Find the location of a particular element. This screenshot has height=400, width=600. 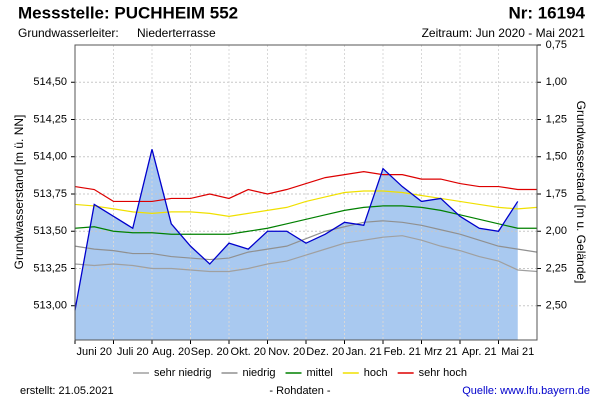

legend-label: hoch is located at coordinates (376, 373).